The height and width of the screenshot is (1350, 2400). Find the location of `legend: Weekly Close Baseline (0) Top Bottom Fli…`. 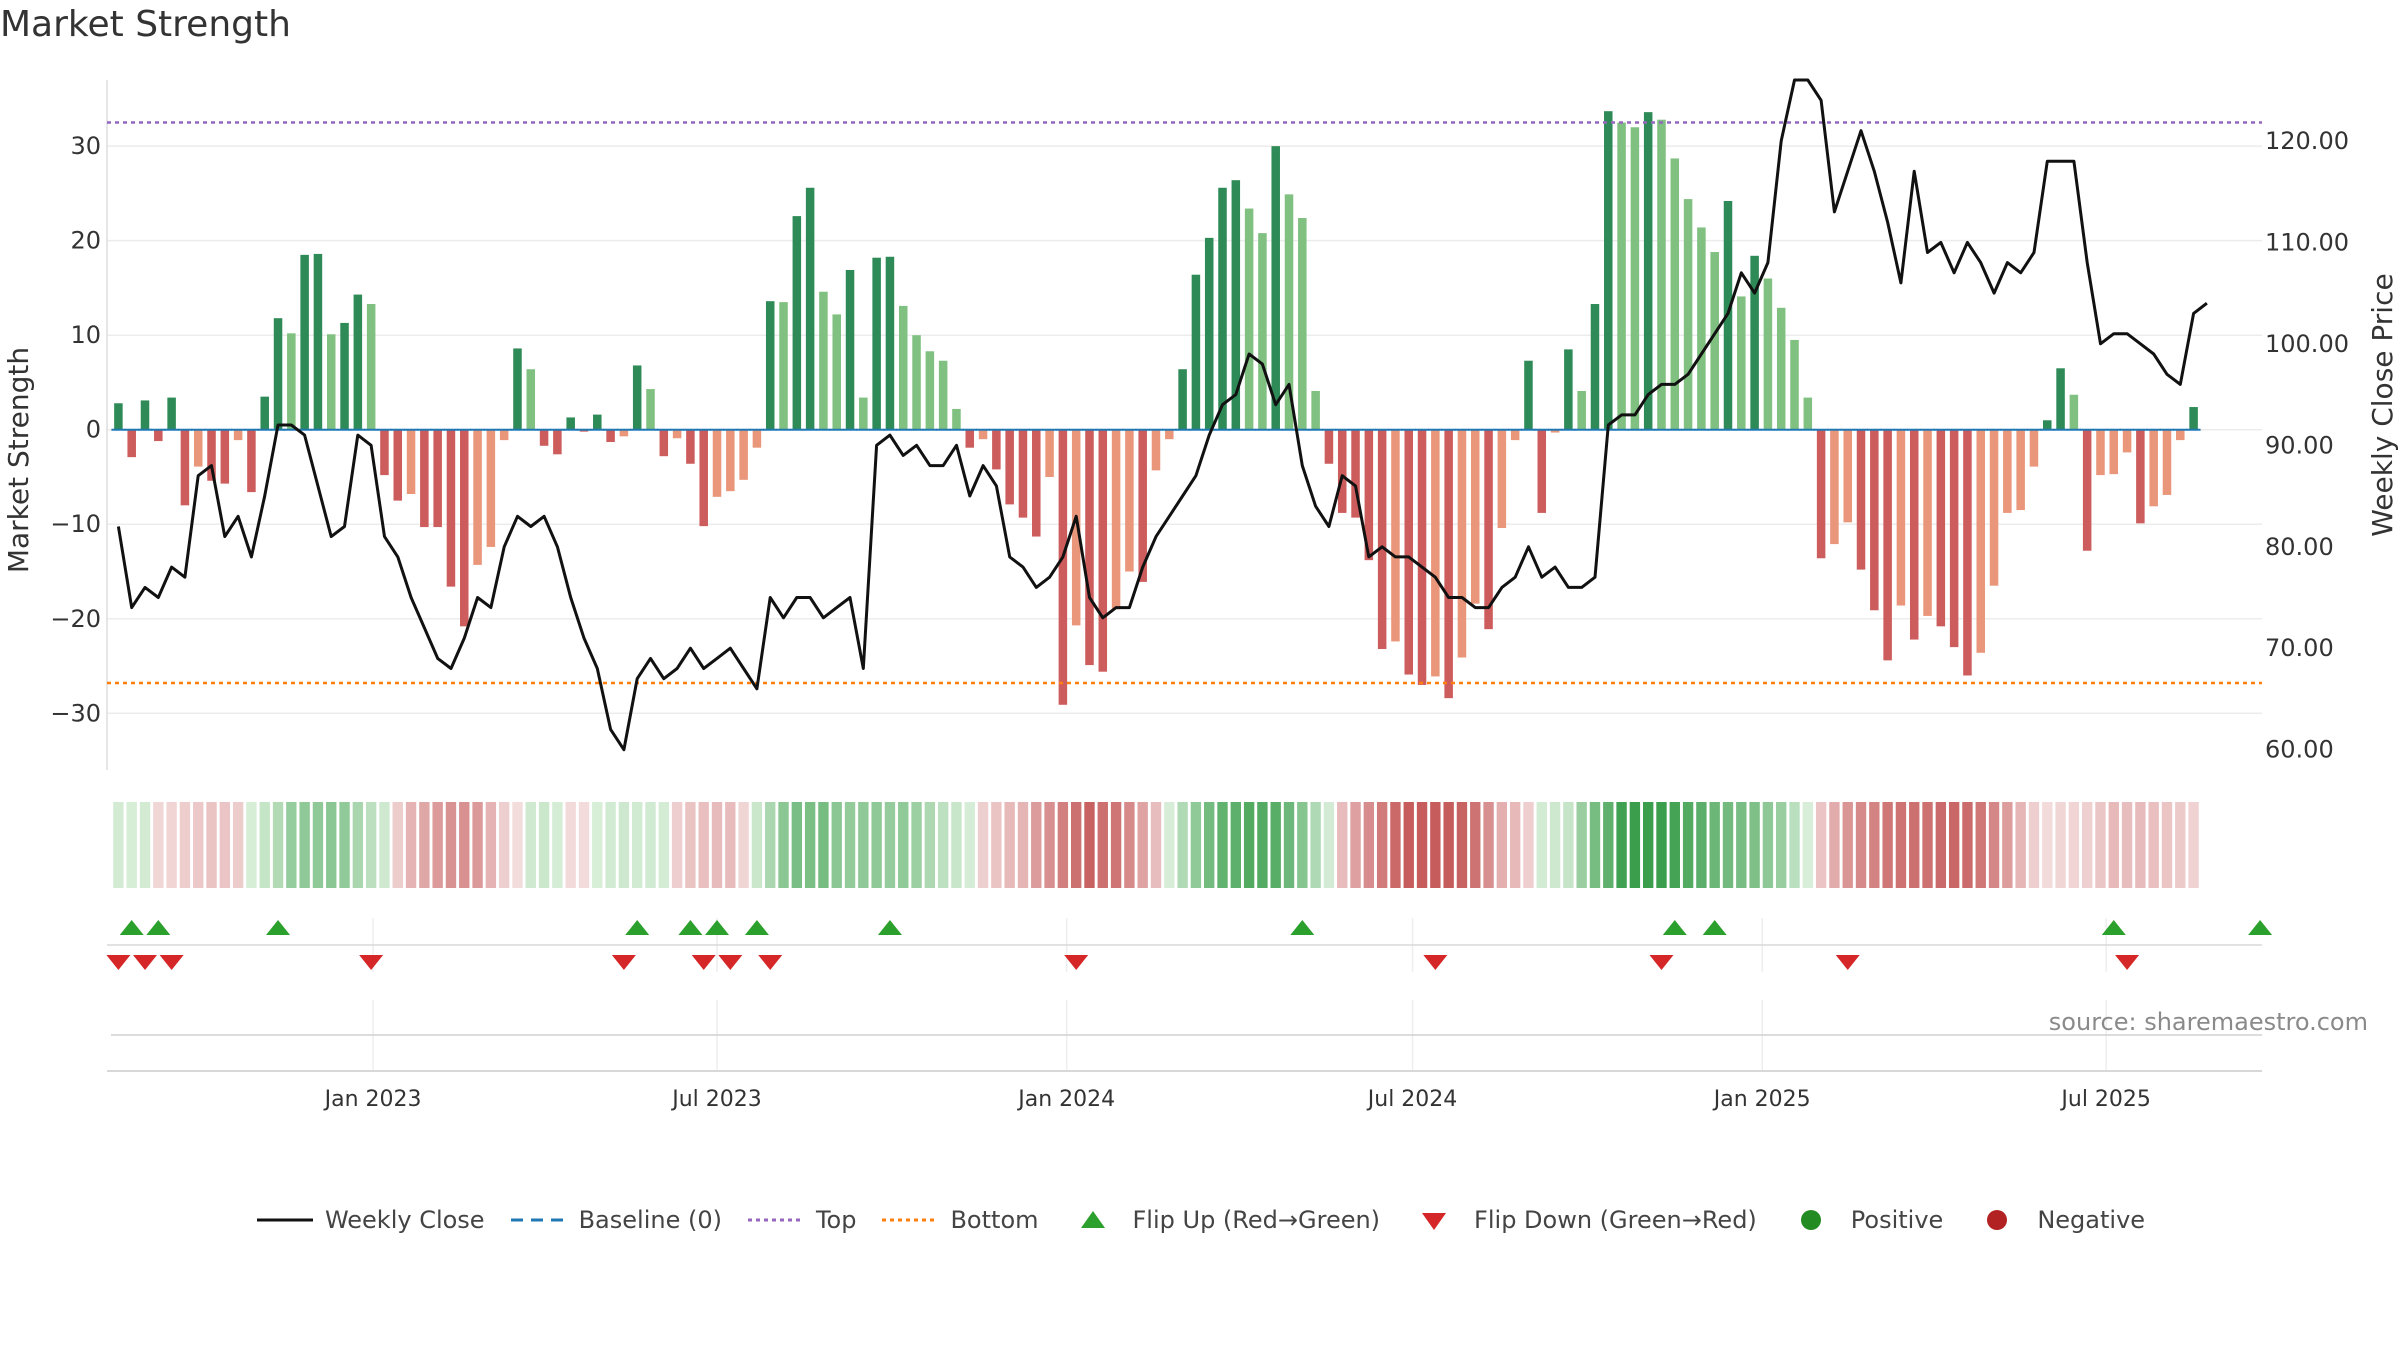

legend: Weekly Close Baseline (0) Top Bottom Fli… is located at coordinates (1200, 1220).